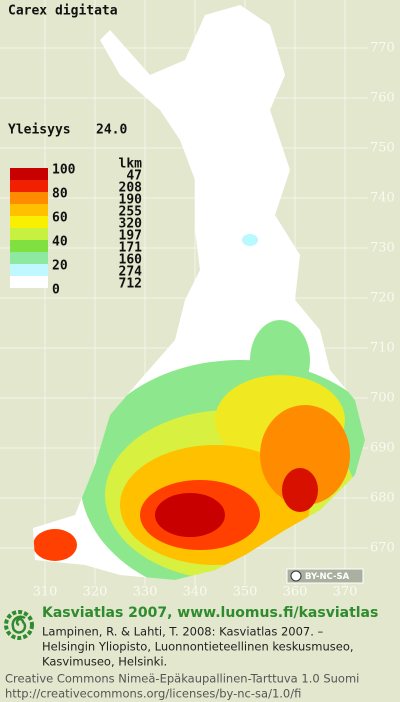 The height and width of the screenshot is (702, 400). I want to click on scale-label: 60, so click(60, 218).